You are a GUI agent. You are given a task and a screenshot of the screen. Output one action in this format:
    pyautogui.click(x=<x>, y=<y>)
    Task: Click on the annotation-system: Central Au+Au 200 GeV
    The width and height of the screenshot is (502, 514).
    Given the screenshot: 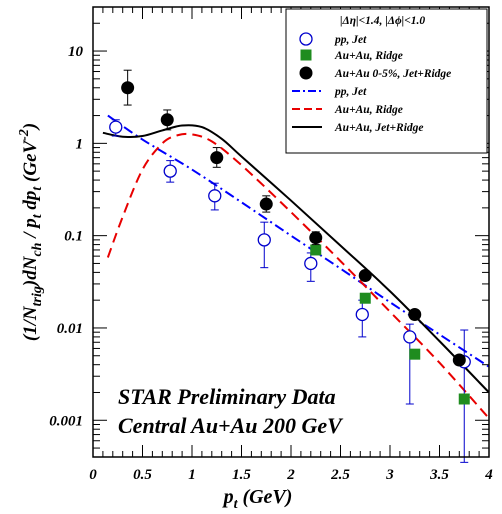 What is the action you would take?
    pyautogui.click(x=231, y=425)
    